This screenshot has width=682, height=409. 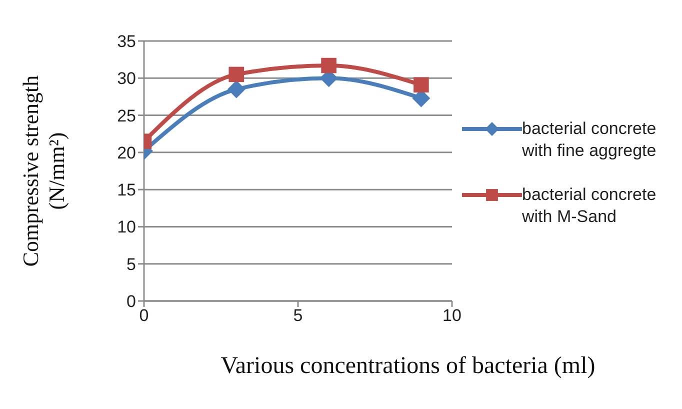 What do you see at coordinates (126, 116) in the screenshot?
I see `y-tick-label: 25` at bounding box center [126, 116].